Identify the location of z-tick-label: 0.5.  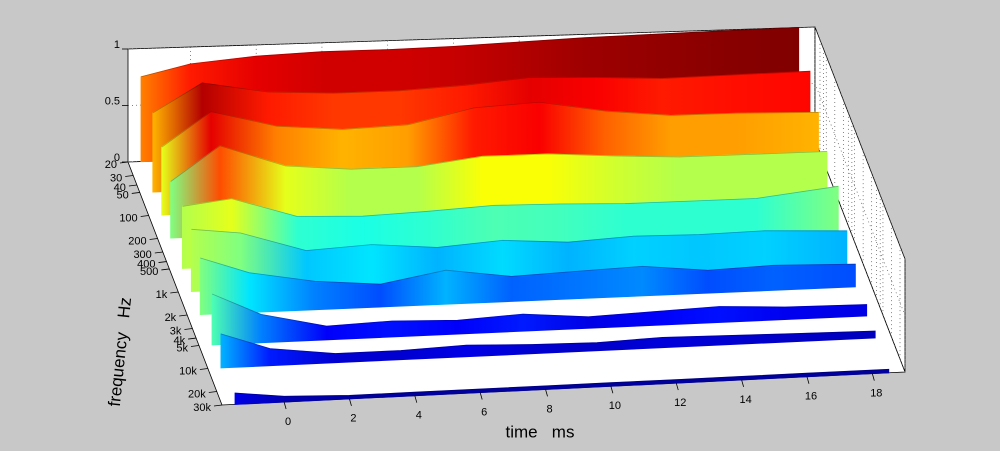
(112, 101).